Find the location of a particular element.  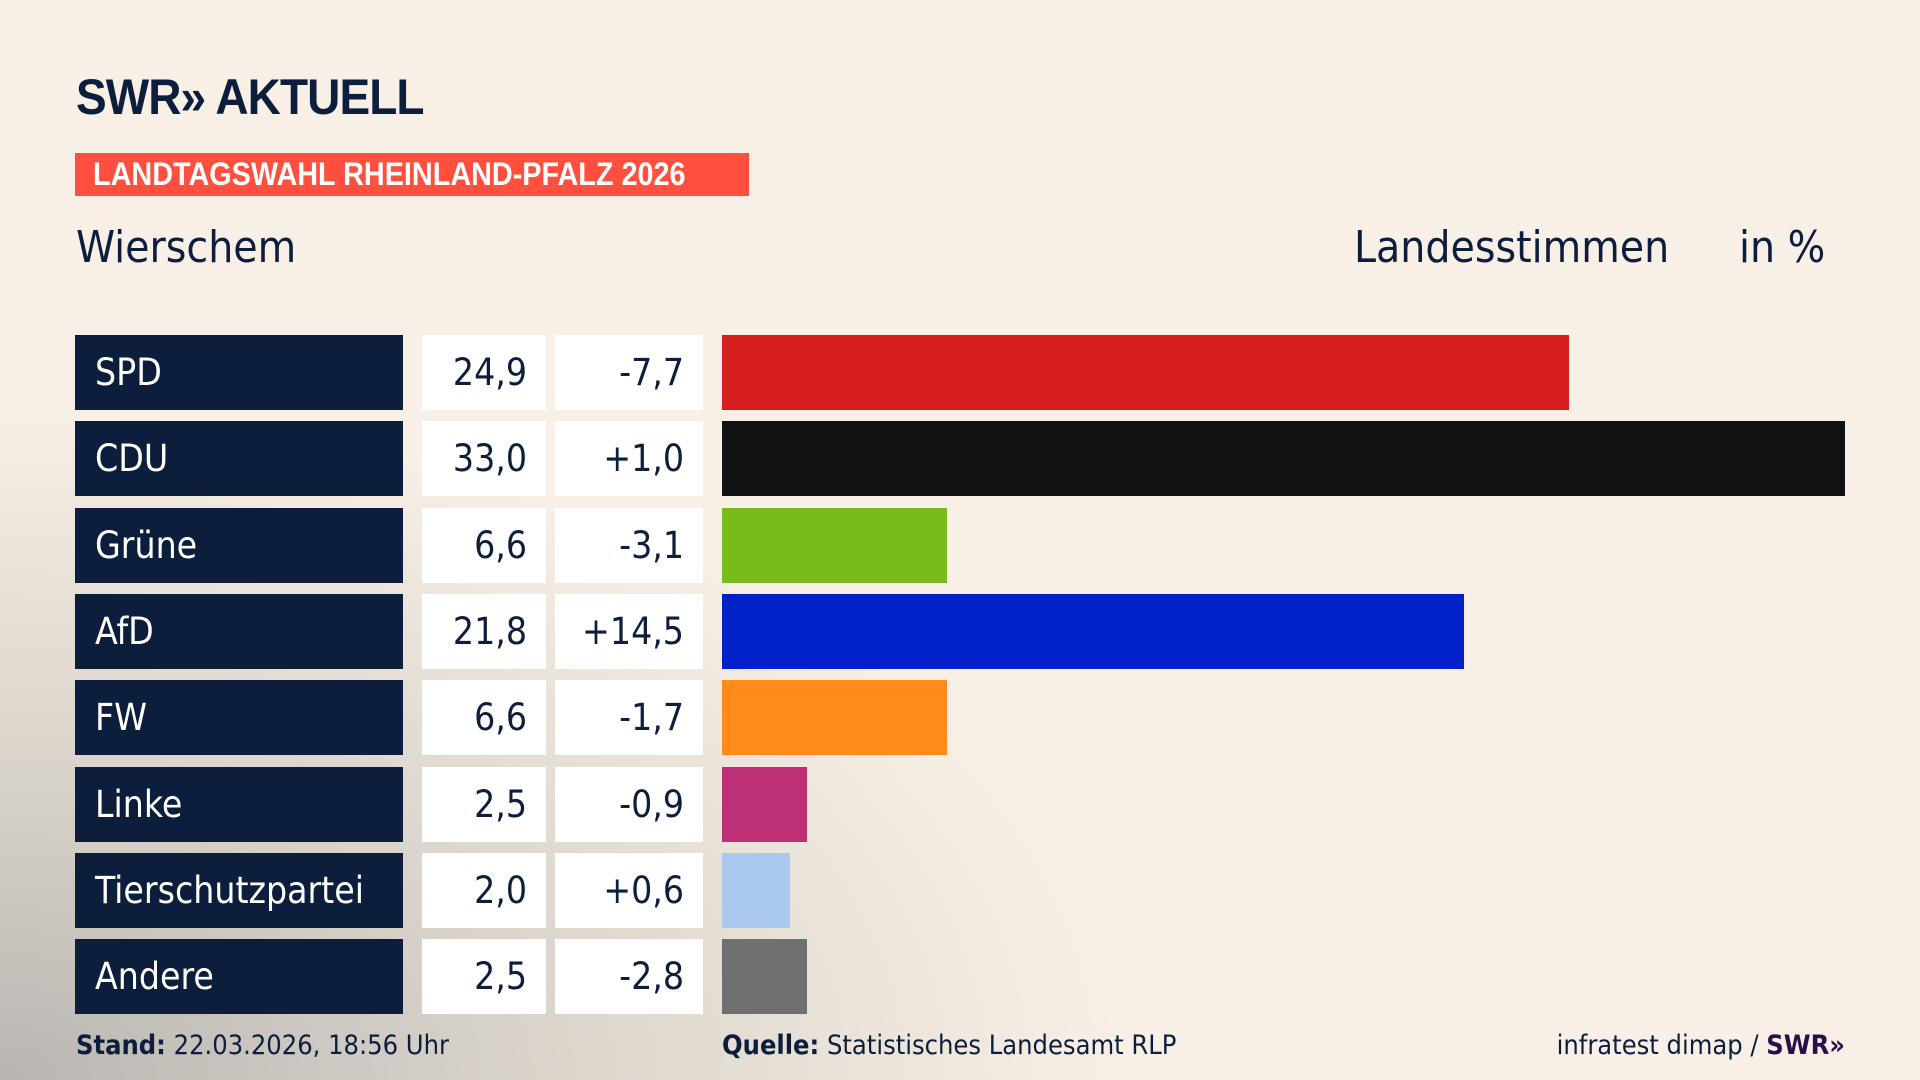

bar-spd is located at coordinates (1146, 372).